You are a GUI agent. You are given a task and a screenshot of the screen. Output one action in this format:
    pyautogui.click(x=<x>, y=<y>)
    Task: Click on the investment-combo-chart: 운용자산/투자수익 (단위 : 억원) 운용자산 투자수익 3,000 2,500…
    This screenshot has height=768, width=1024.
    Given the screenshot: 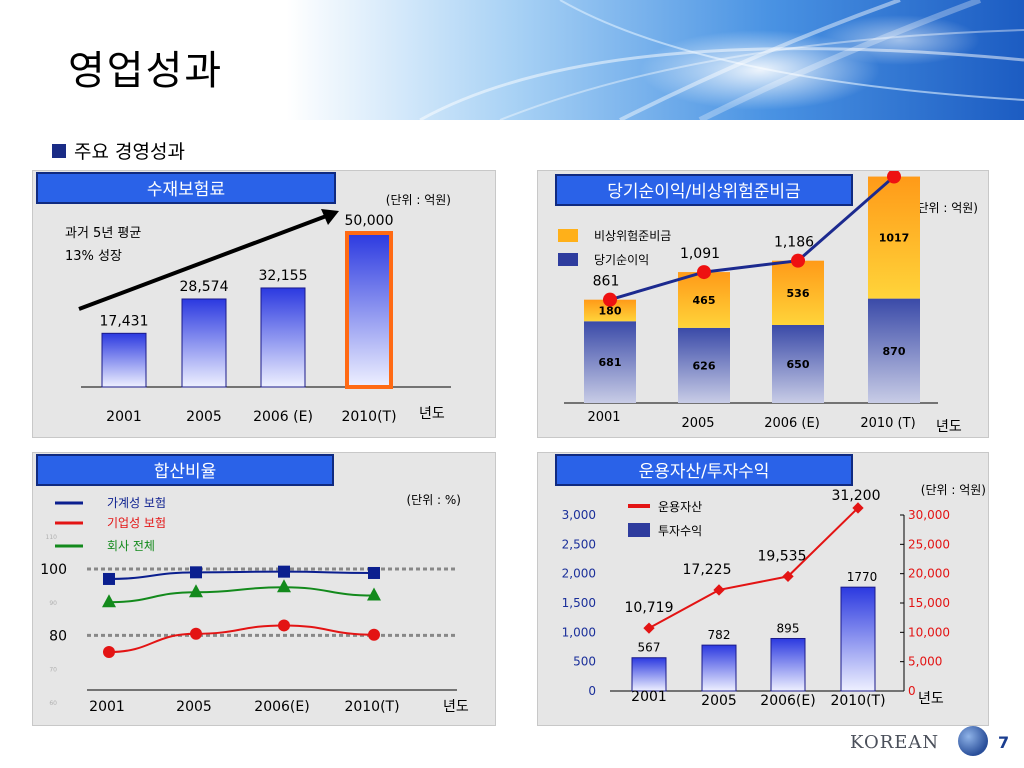 What is the action you would take?
    pyautogui.click(x=770, y=581)
    